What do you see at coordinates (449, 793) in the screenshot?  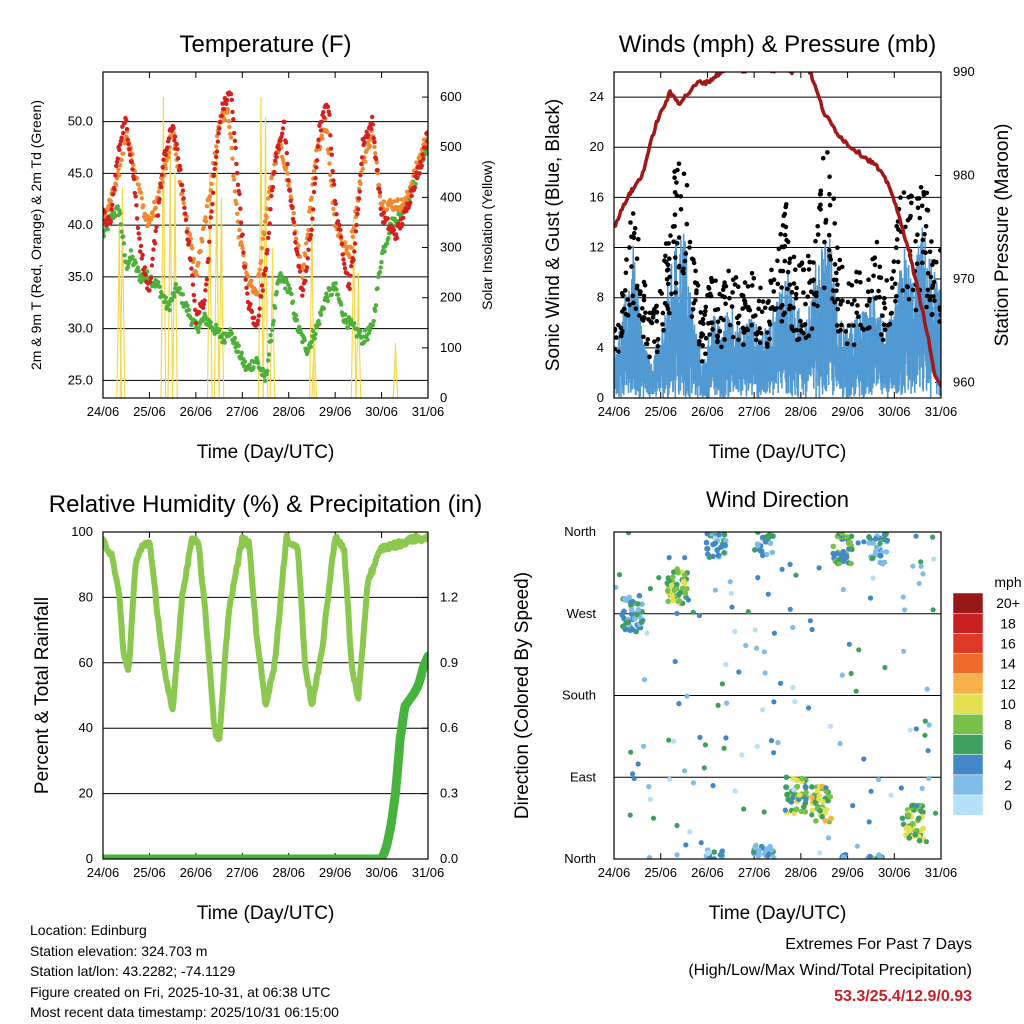 I see `humidity-y2tick-label: 0.3` at bounding box center [449, 793].